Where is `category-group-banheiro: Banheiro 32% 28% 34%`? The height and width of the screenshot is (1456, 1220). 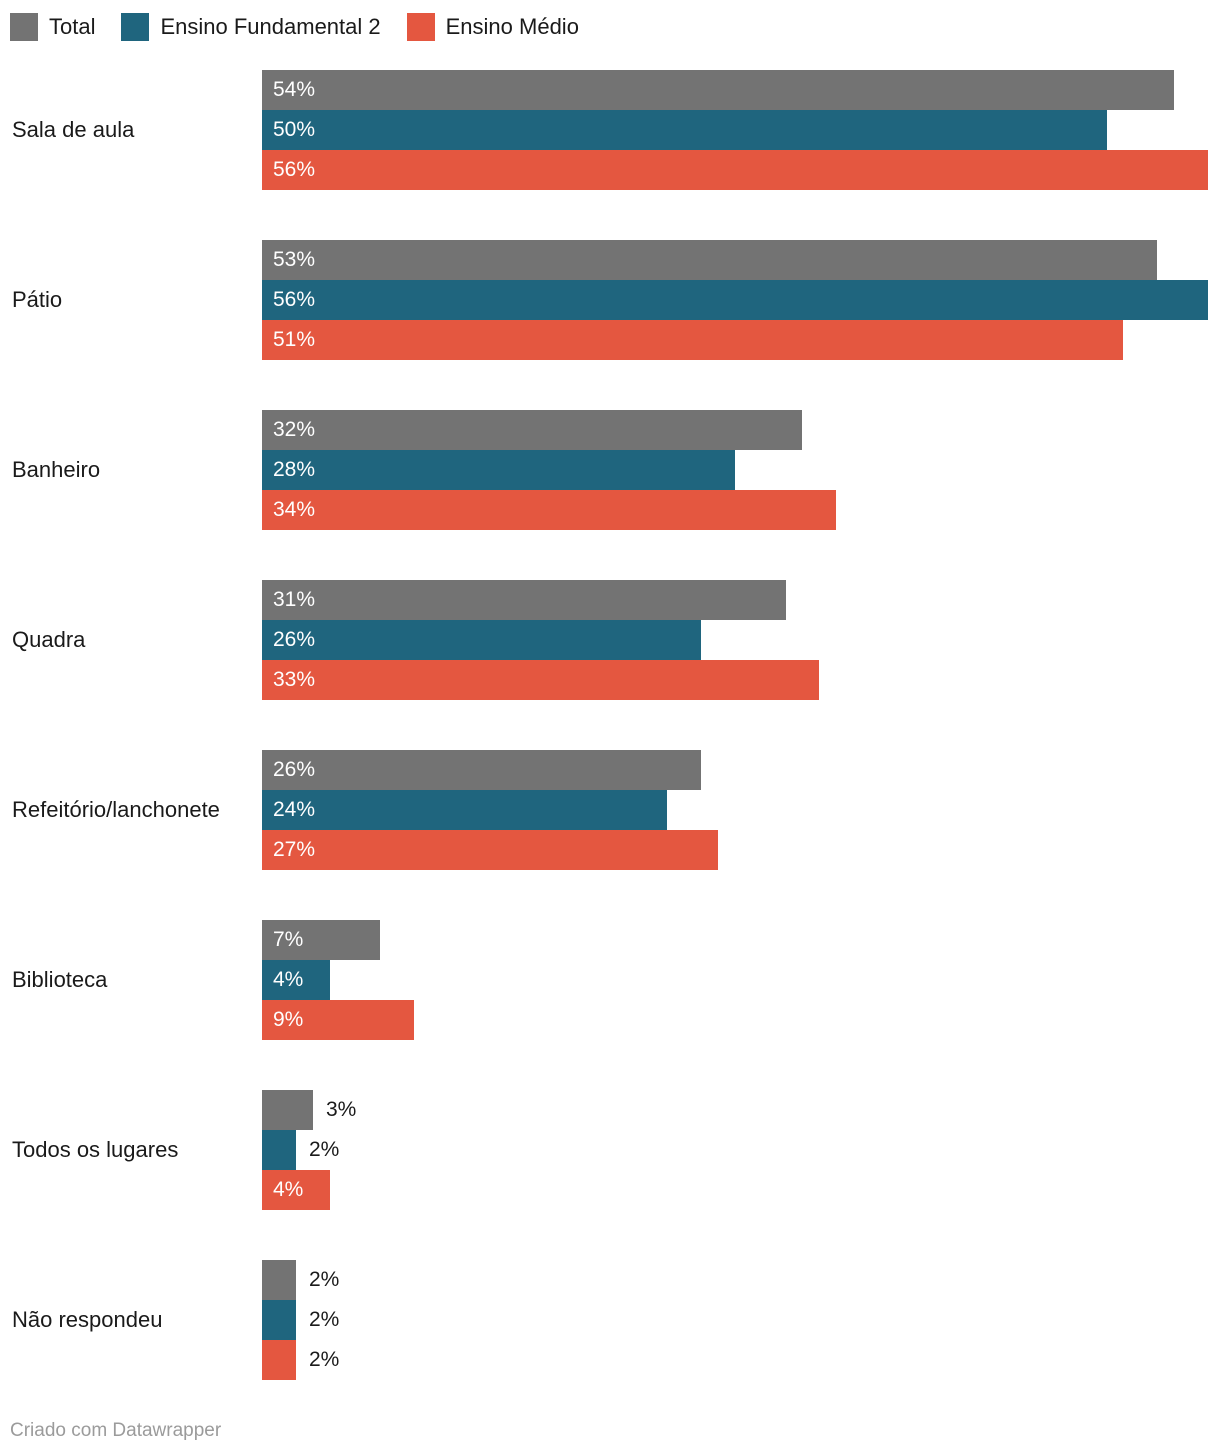 category-group-banheiro: Banheiro 32% 28% 34% is located at coordinates (610, 470).